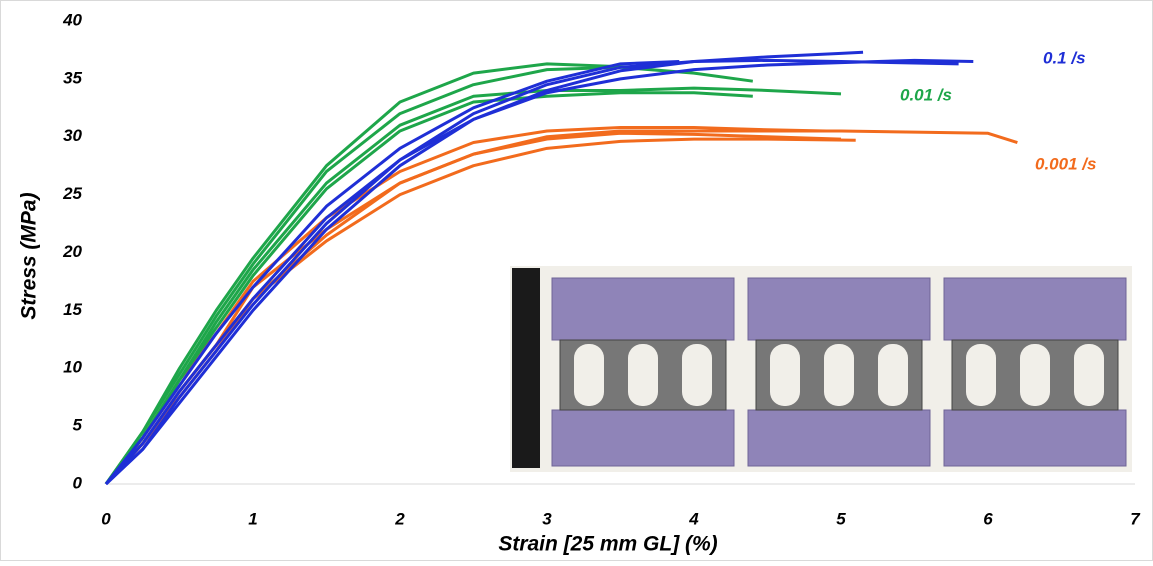  Describe the element at coordinates (78, 425) in the screenshot. I see `y-tick-label: 5` at that location.